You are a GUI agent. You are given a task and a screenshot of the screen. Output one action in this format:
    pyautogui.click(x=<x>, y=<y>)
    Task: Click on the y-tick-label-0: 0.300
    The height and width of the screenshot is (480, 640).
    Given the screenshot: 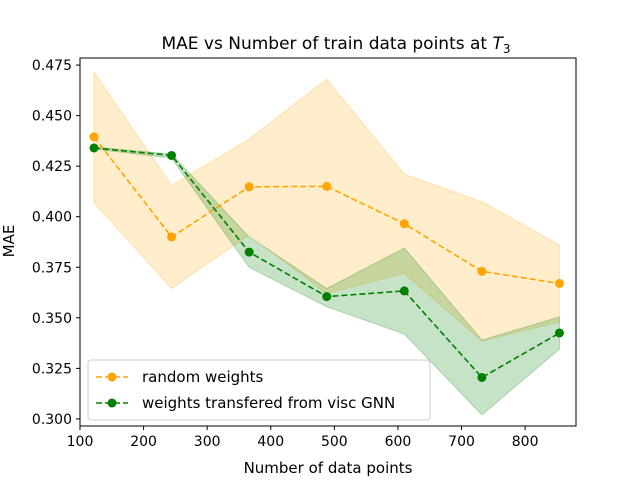 What is the action you would take?
    pyautogui.click(x=52, y=420)
    